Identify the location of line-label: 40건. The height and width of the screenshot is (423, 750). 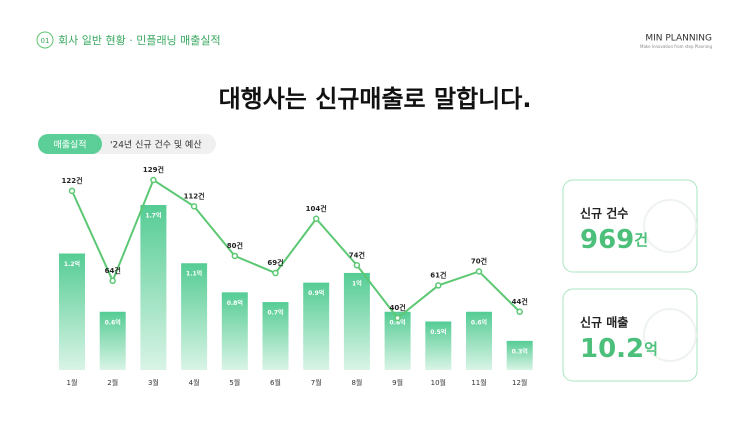
(398, 307).